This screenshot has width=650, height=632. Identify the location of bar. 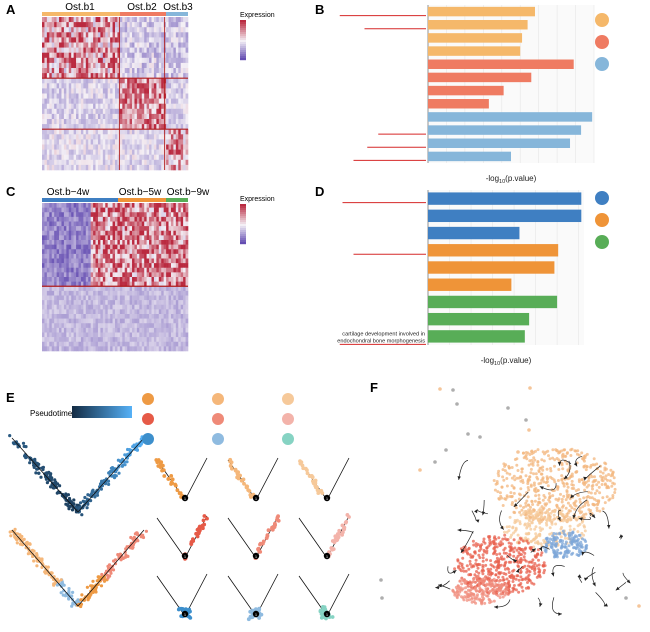
(510, 116).